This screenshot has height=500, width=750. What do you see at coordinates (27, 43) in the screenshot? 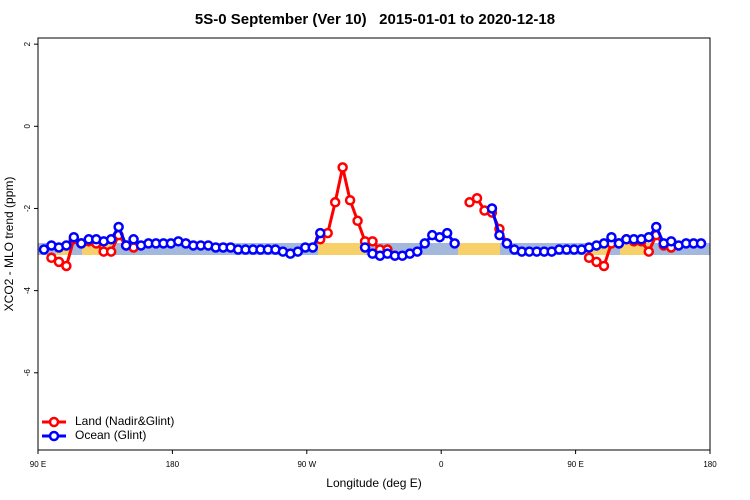
I see `y-tick-label: 2` at bounding box center [27, 43].